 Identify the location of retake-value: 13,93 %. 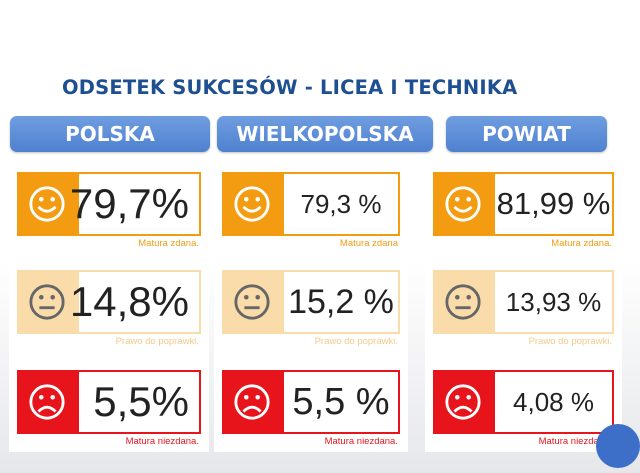
(553, 302).